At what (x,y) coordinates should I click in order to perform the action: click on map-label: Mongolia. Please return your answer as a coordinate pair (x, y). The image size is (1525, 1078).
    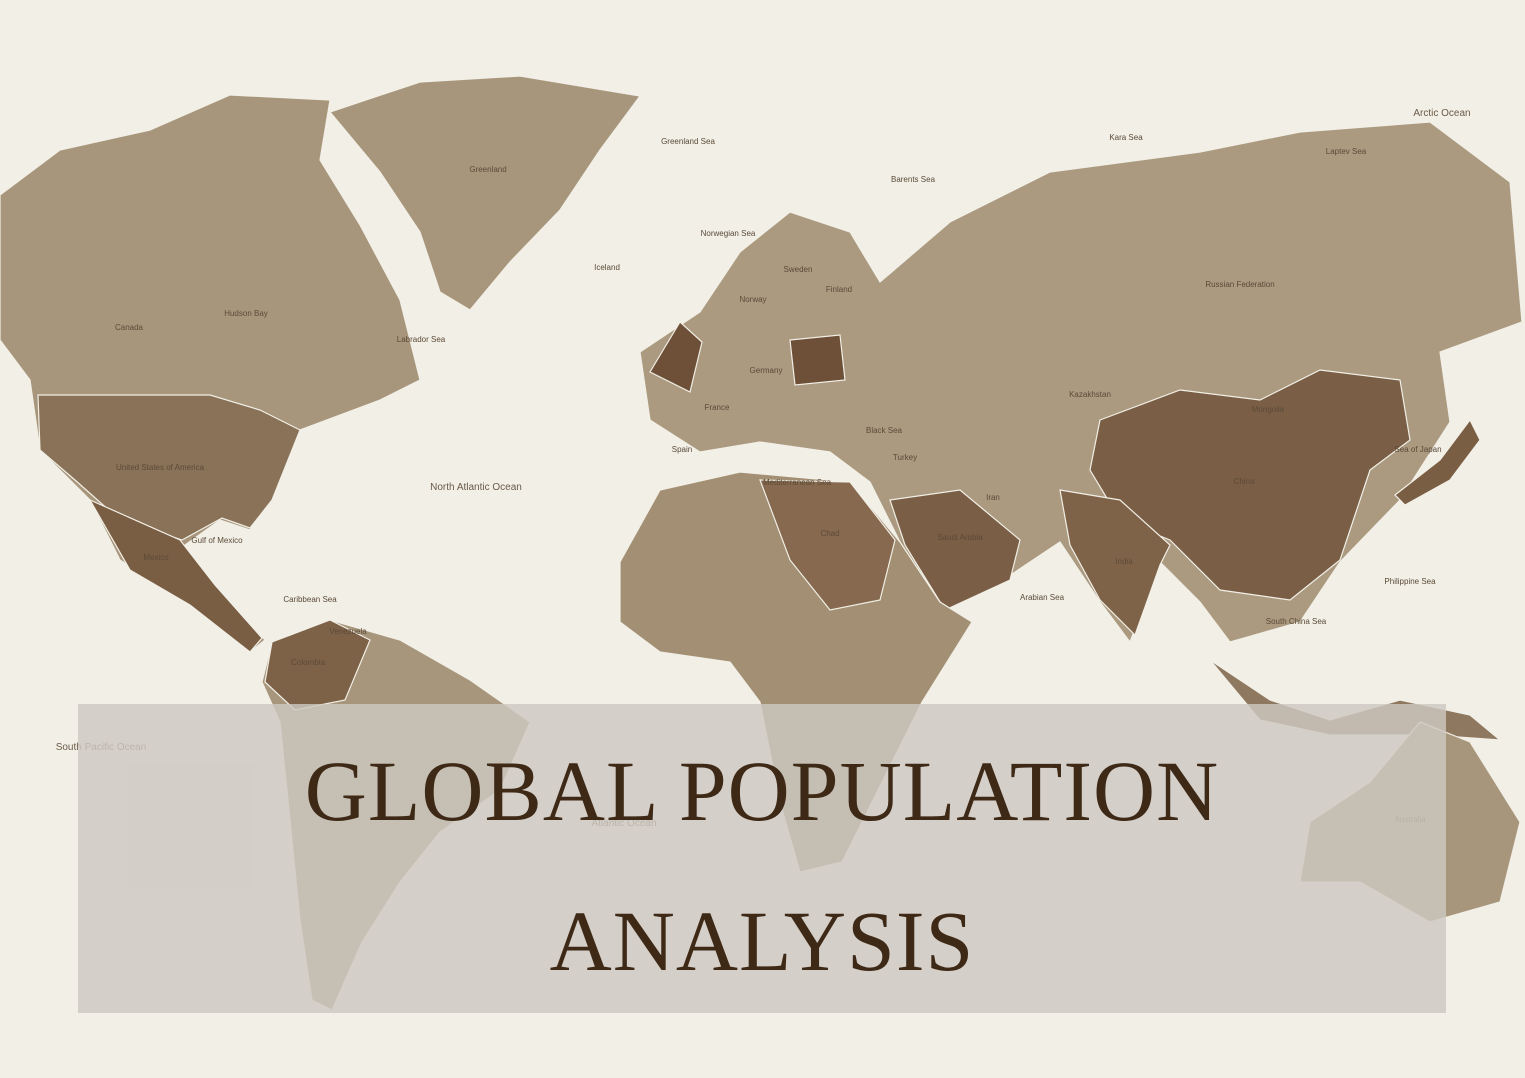
    Looking at the image, I should click on (1268, 409).